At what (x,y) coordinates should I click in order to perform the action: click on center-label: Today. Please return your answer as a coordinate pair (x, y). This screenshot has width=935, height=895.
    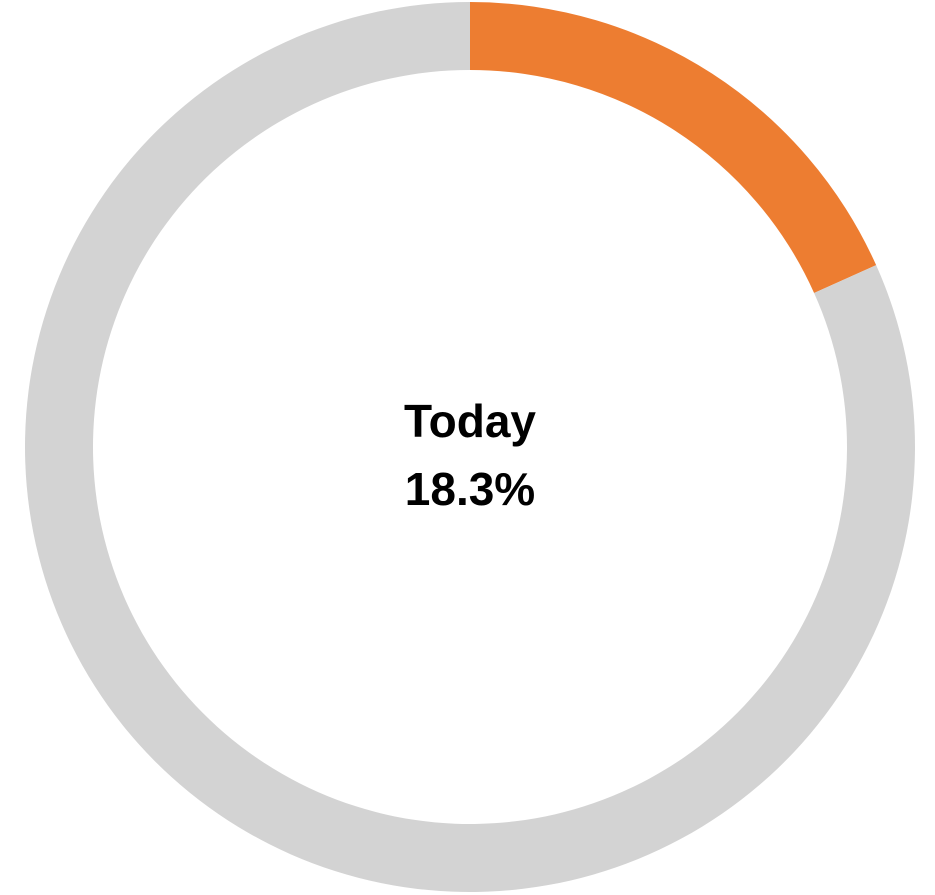
    Looking at the image, I should click on (470, 421).